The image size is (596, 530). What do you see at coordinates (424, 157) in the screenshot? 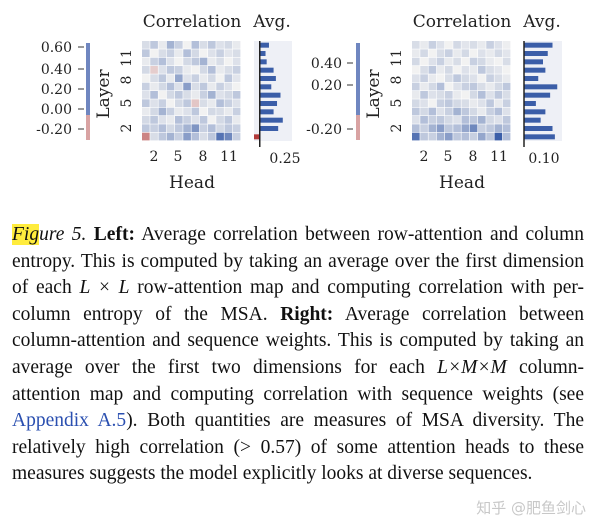
I see `right-xtick: 2` at bounding box center [424, 157].